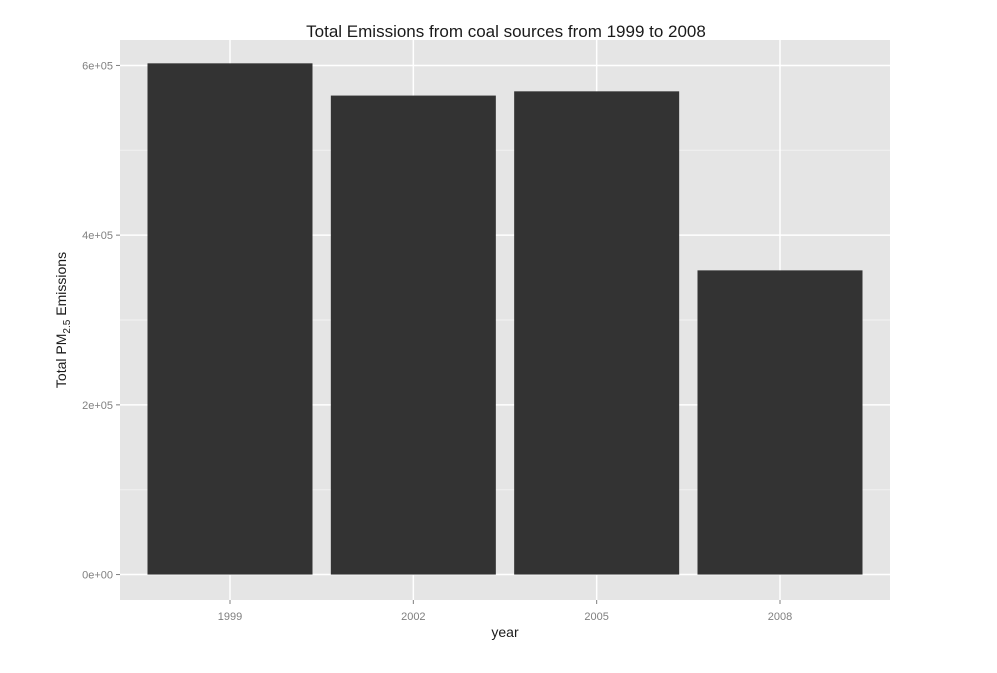 The height and width of the screenshot is (673, 997). Describe the element at coordinates (780, 617) in the screenshot. I see `x-tick-label: 2008` at that location.